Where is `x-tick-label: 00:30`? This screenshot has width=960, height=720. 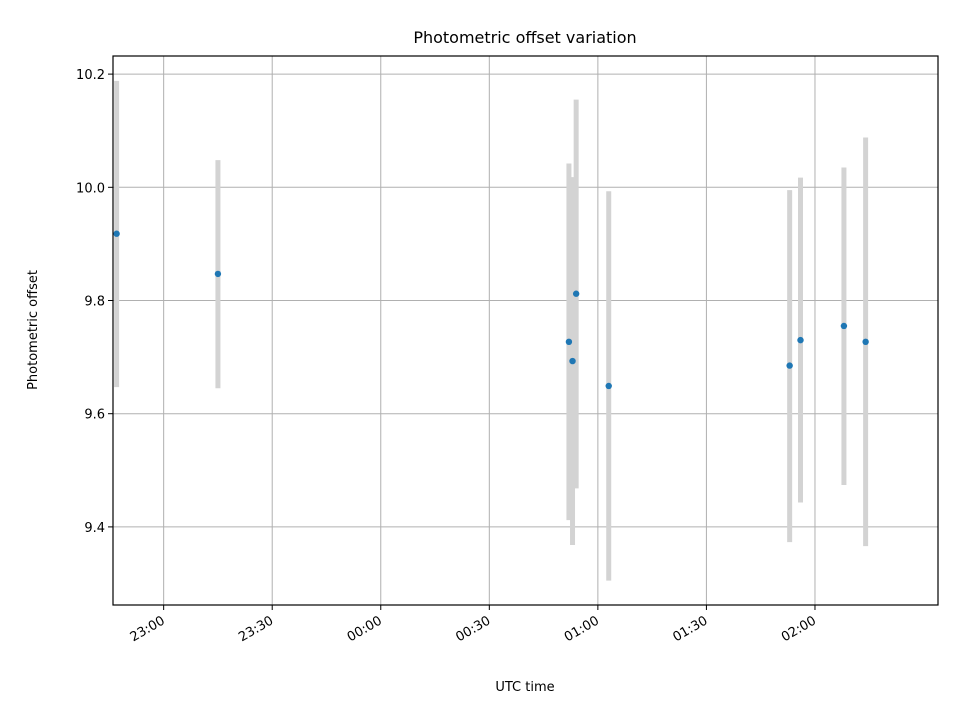 x-tick-label: 00:30 is located at coordinates (473, 629).